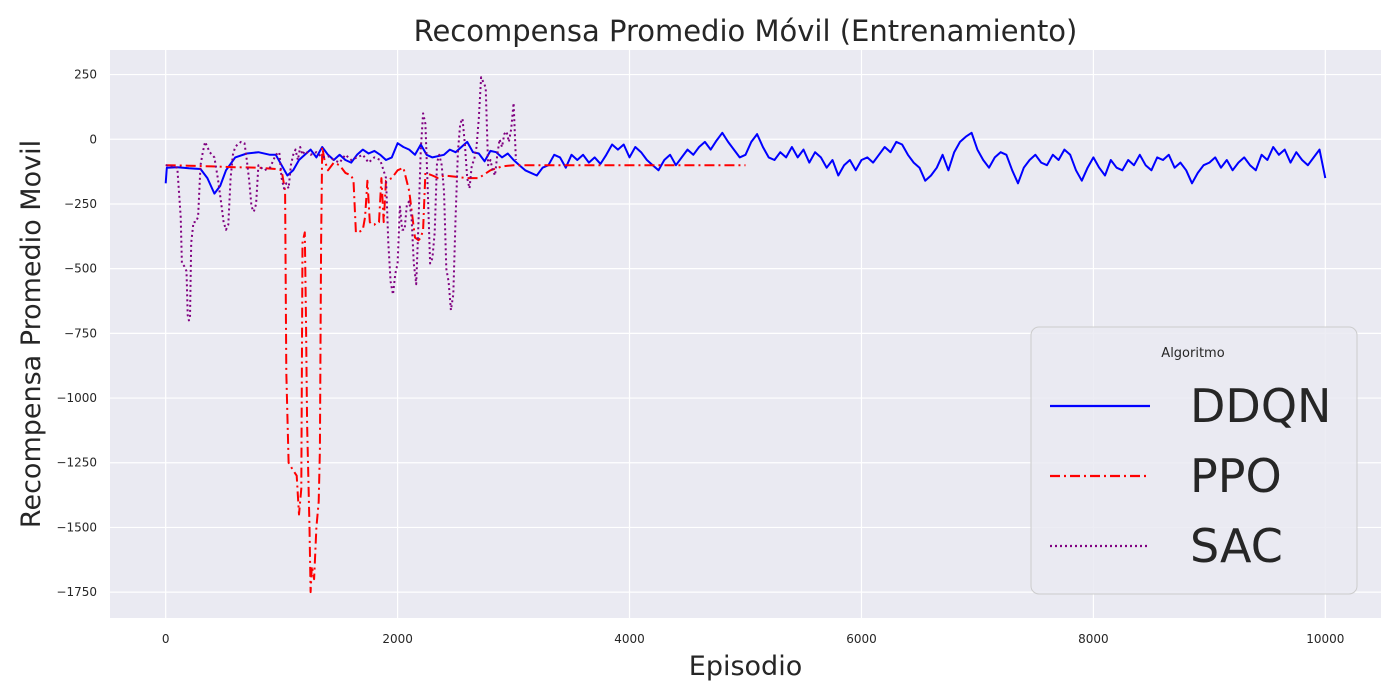 The width and height of the screenshot is (1400, 700). I want to click on x-tick-label: 8000, so click(1093, 639).